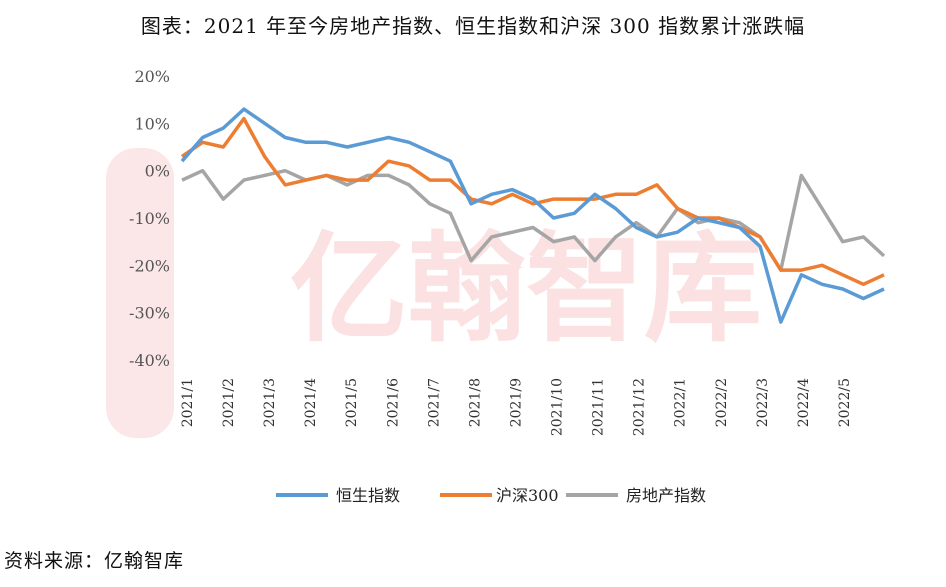 The image size is (946, 587). What do you see at coordinates (149, 313) in the screenshot?
I see `y-tick-label: -30%` at bounding box center [149, 313].